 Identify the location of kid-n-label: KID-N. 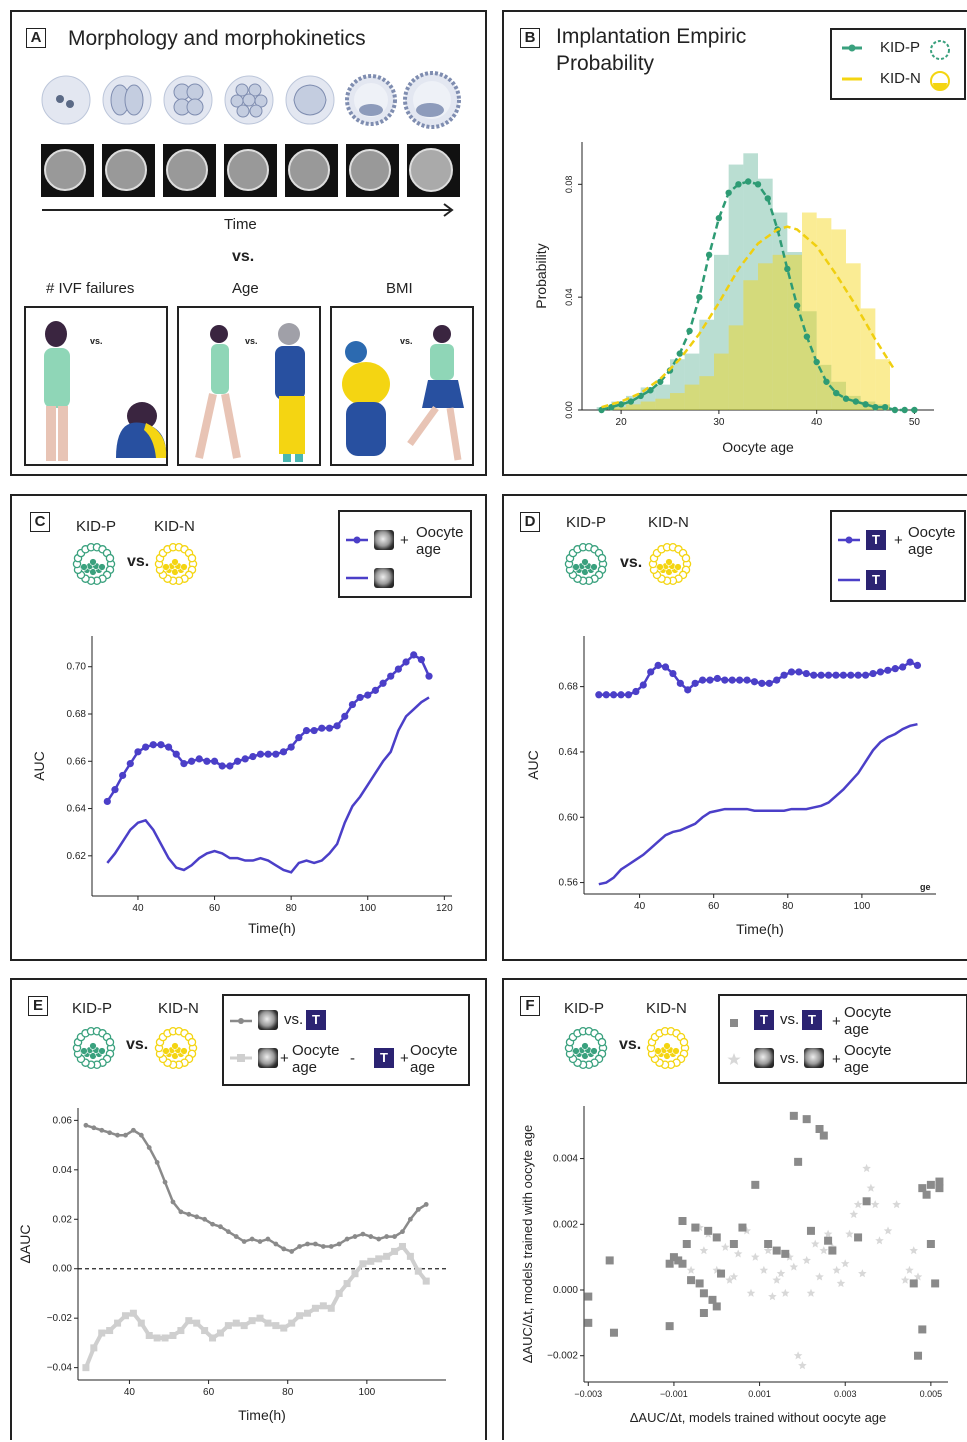
(668, 522).